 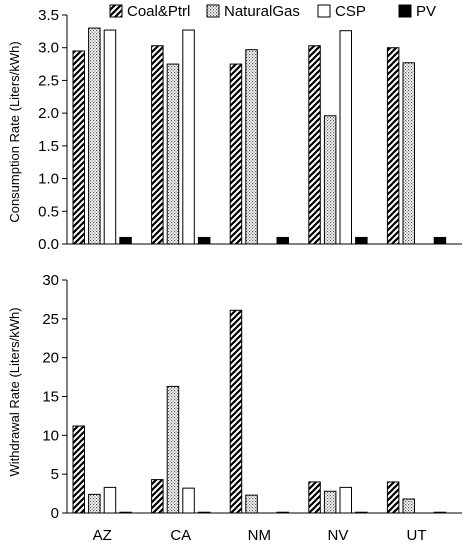 I want to click on consumption-bar-nv-naturalgas, so click(x=330, y=180).